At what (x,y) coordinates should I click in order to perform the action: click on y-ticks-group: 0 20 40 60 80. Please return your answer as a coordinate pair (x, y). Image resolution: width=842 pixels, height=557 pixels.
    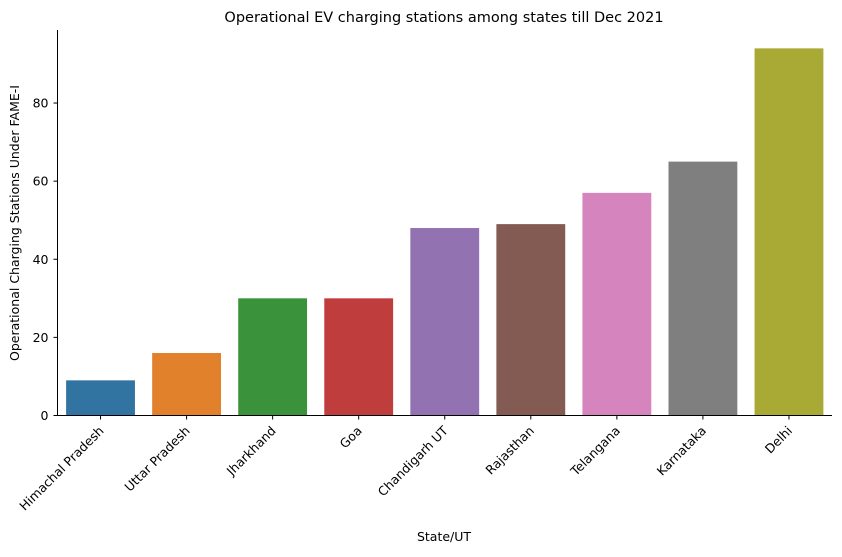
    Looking at the image, I should click on (45, 259).